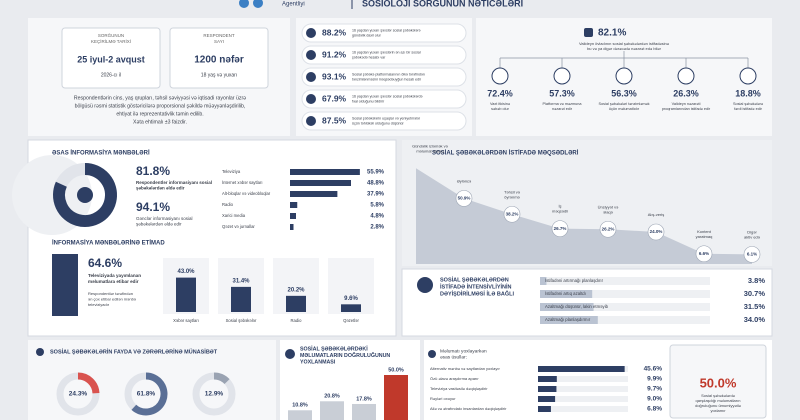 The image size is (800, 420). Describe the element at coordinates (686, 109) in the screenshot. I see `label: proqramlarından istifadə edir` at that location.